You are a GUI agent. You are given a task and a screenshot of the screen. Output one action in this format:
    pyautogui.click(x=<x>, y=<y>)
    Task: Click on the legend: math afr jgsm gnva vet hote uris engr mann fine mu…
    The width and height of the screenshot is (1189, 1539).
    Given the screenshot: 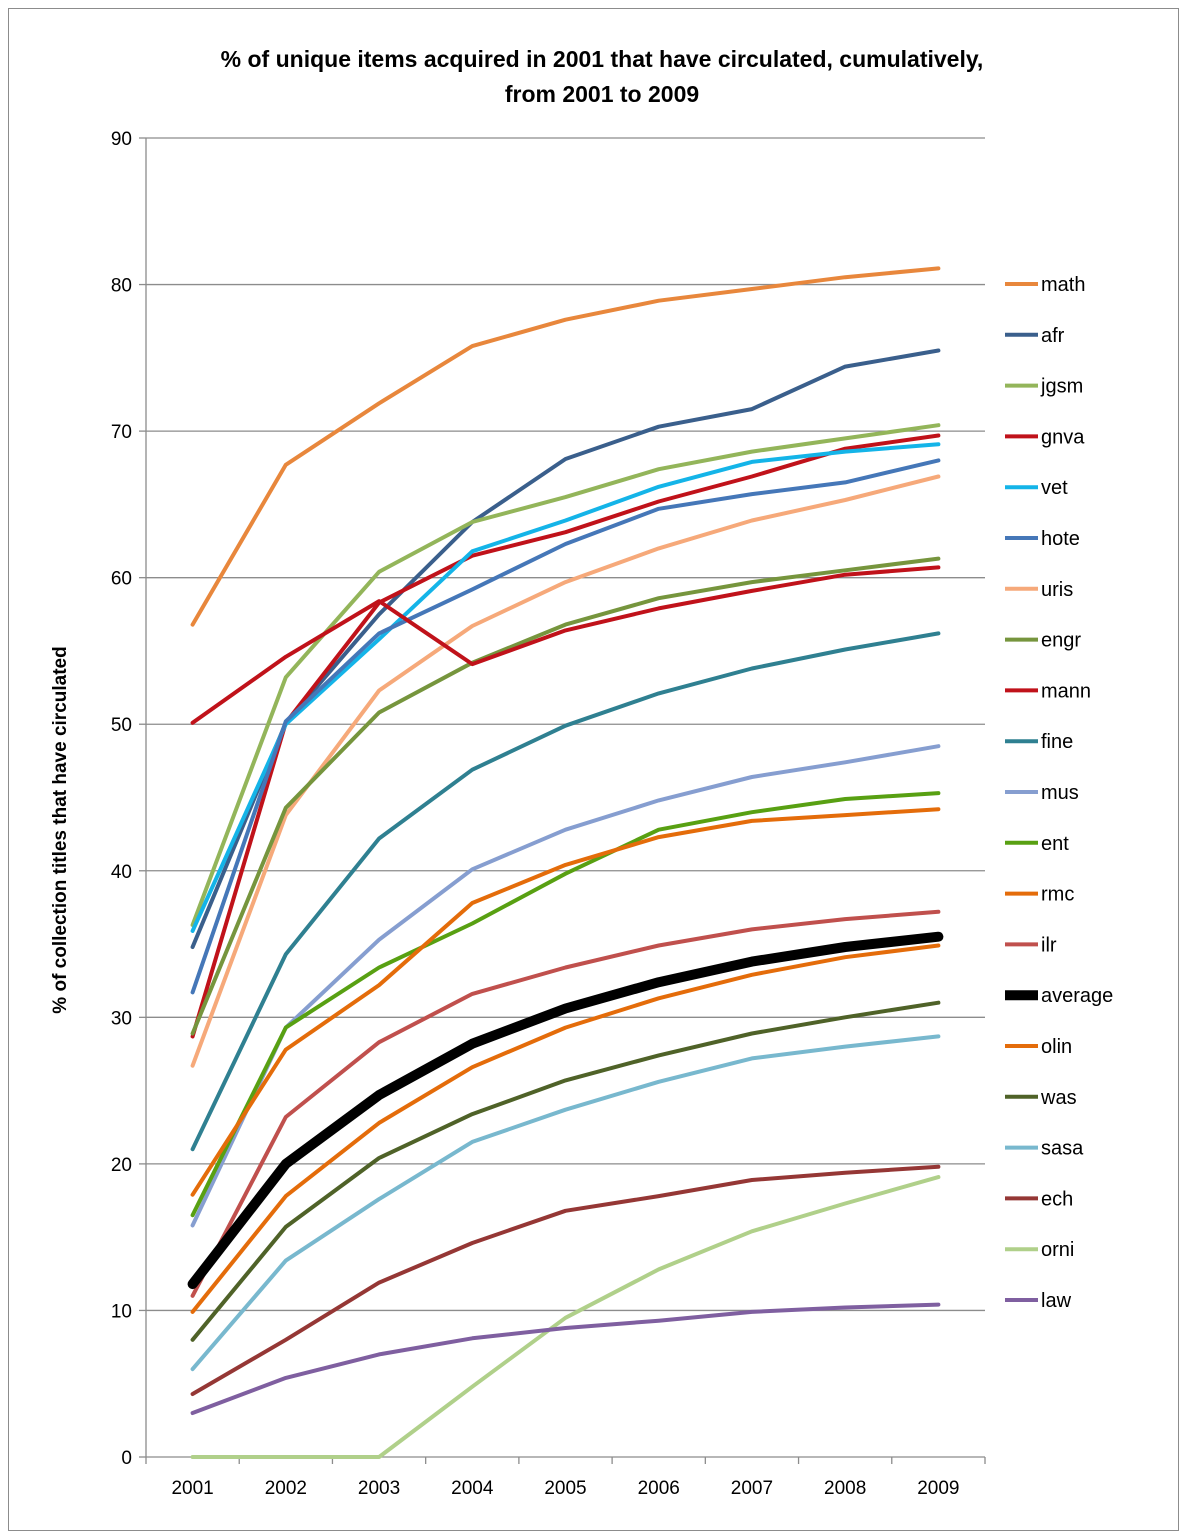 What is the action you would take?
    pyautogui.click(x=1059, y=793)
    